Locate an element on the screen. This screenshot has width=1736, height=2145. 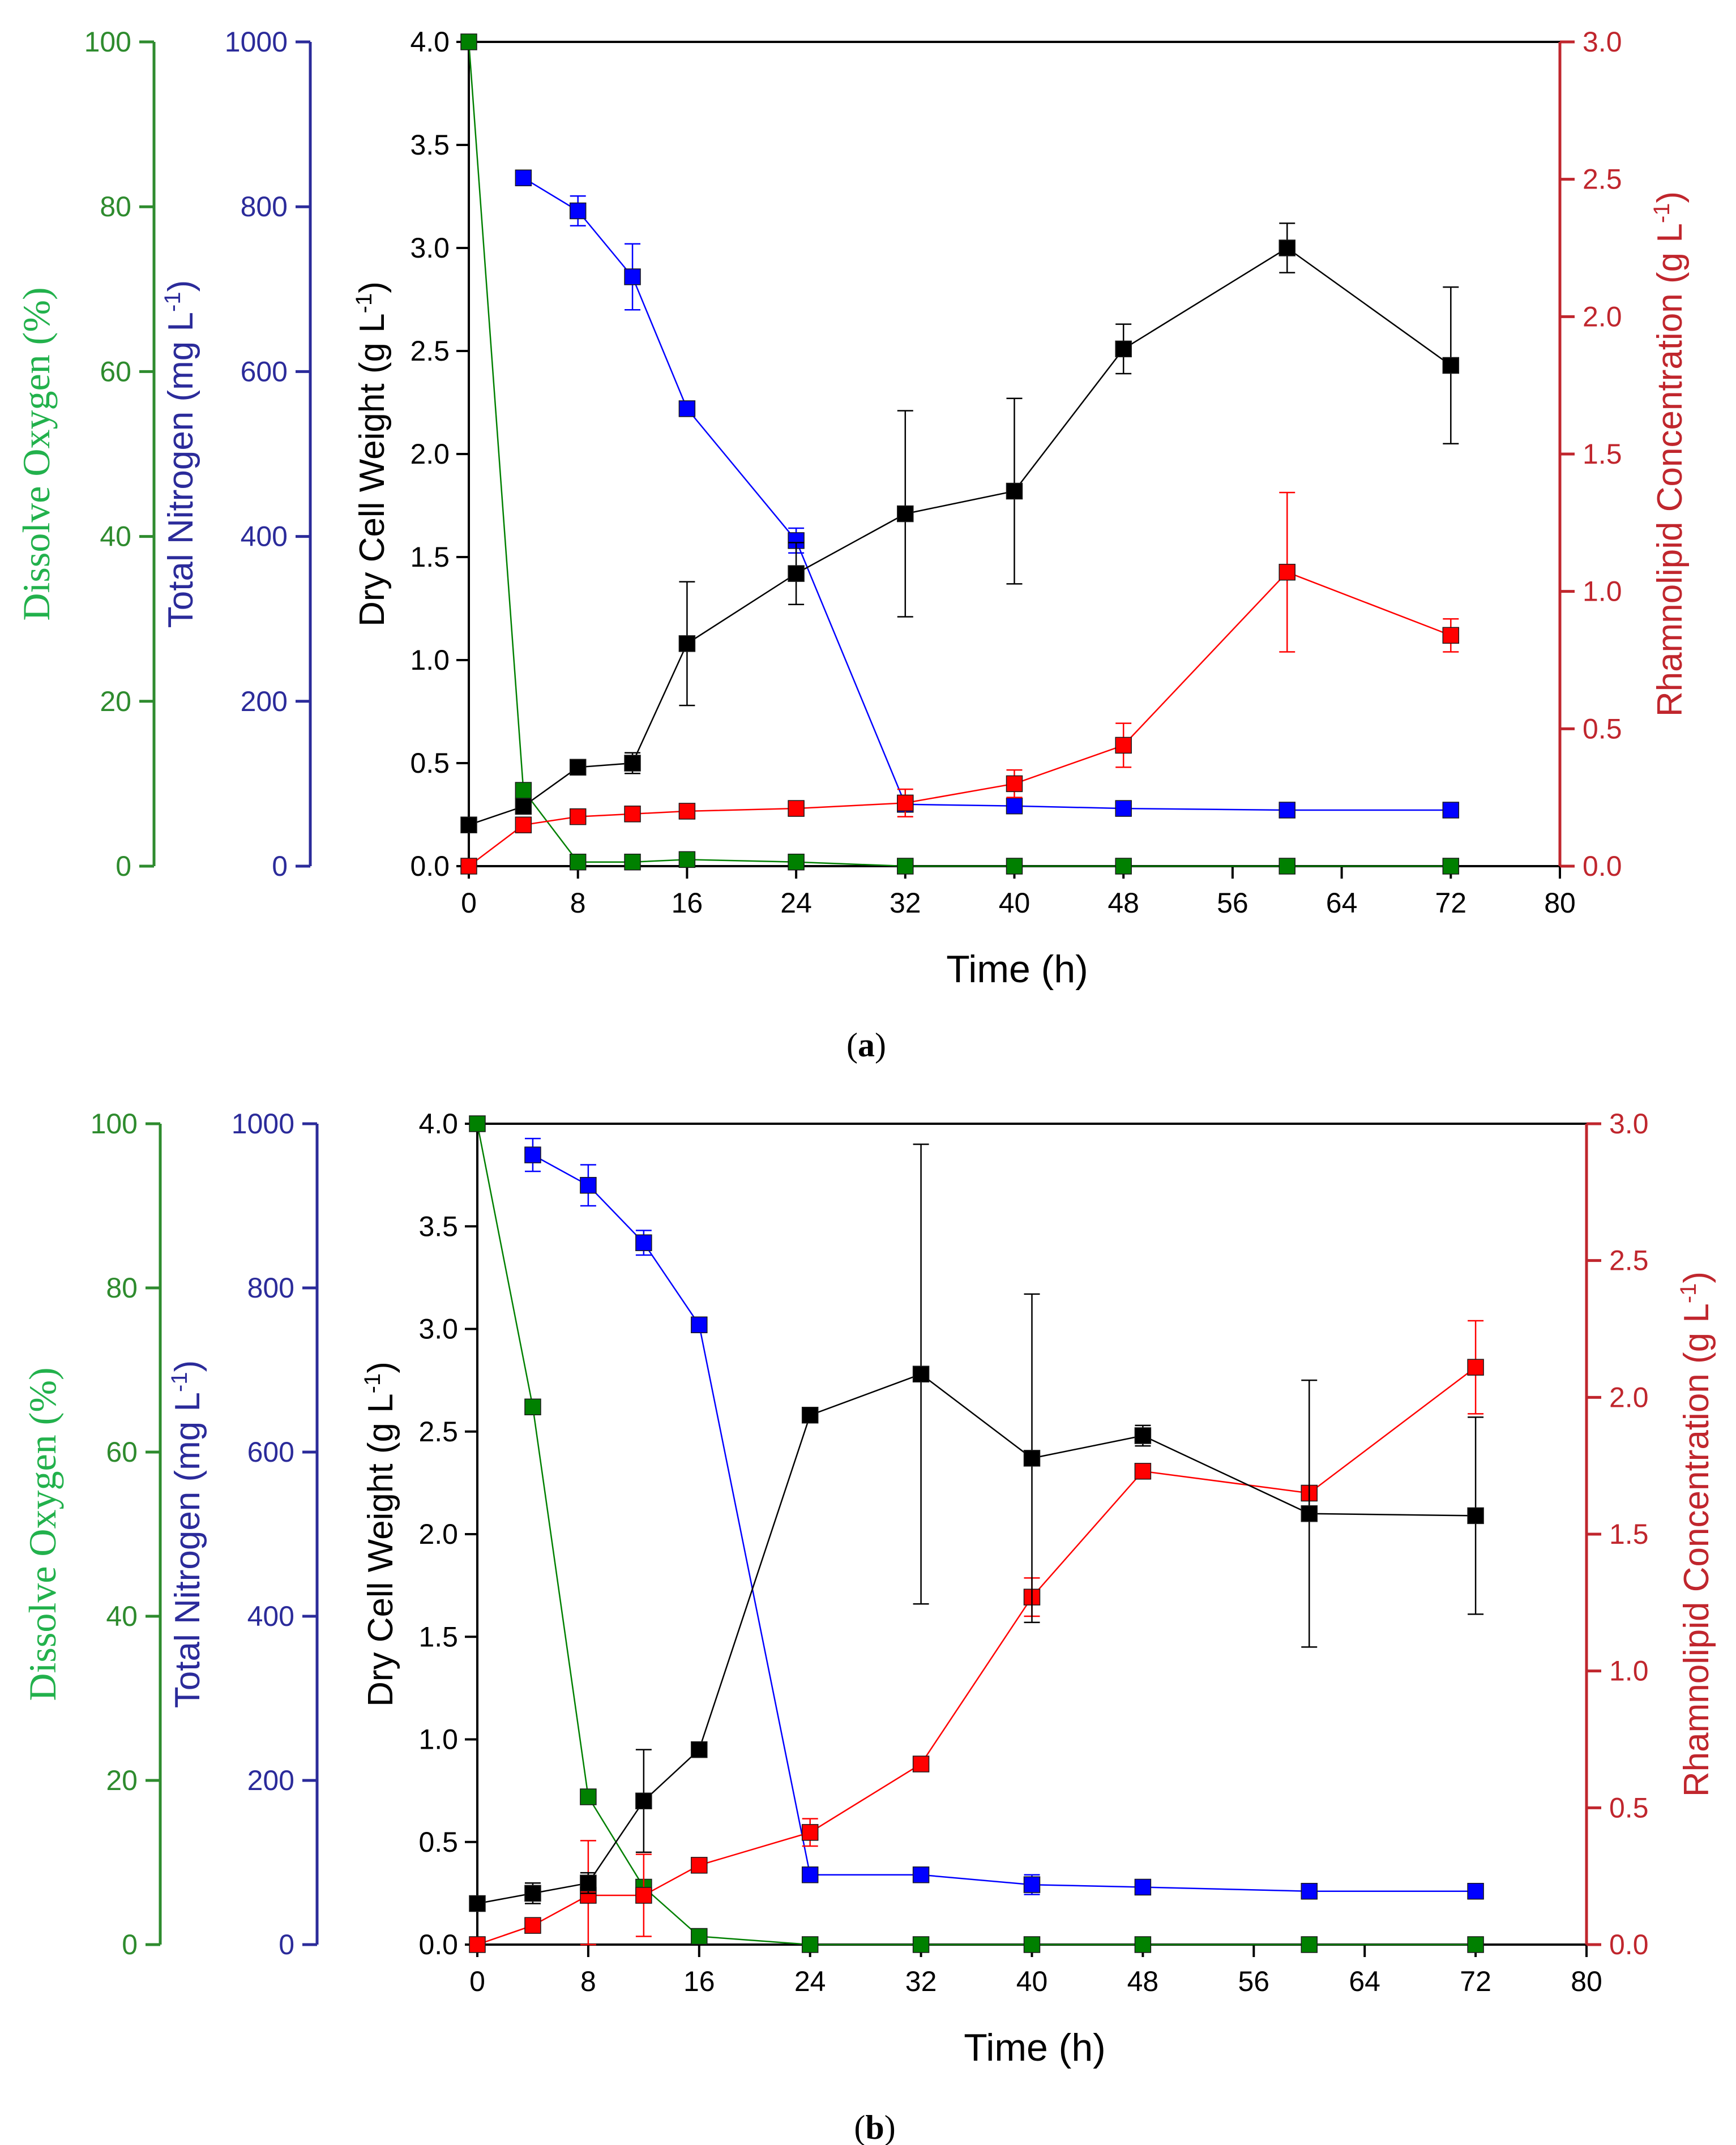
nitrogen-tick-label: 400 is located at coordinates (264, 537).